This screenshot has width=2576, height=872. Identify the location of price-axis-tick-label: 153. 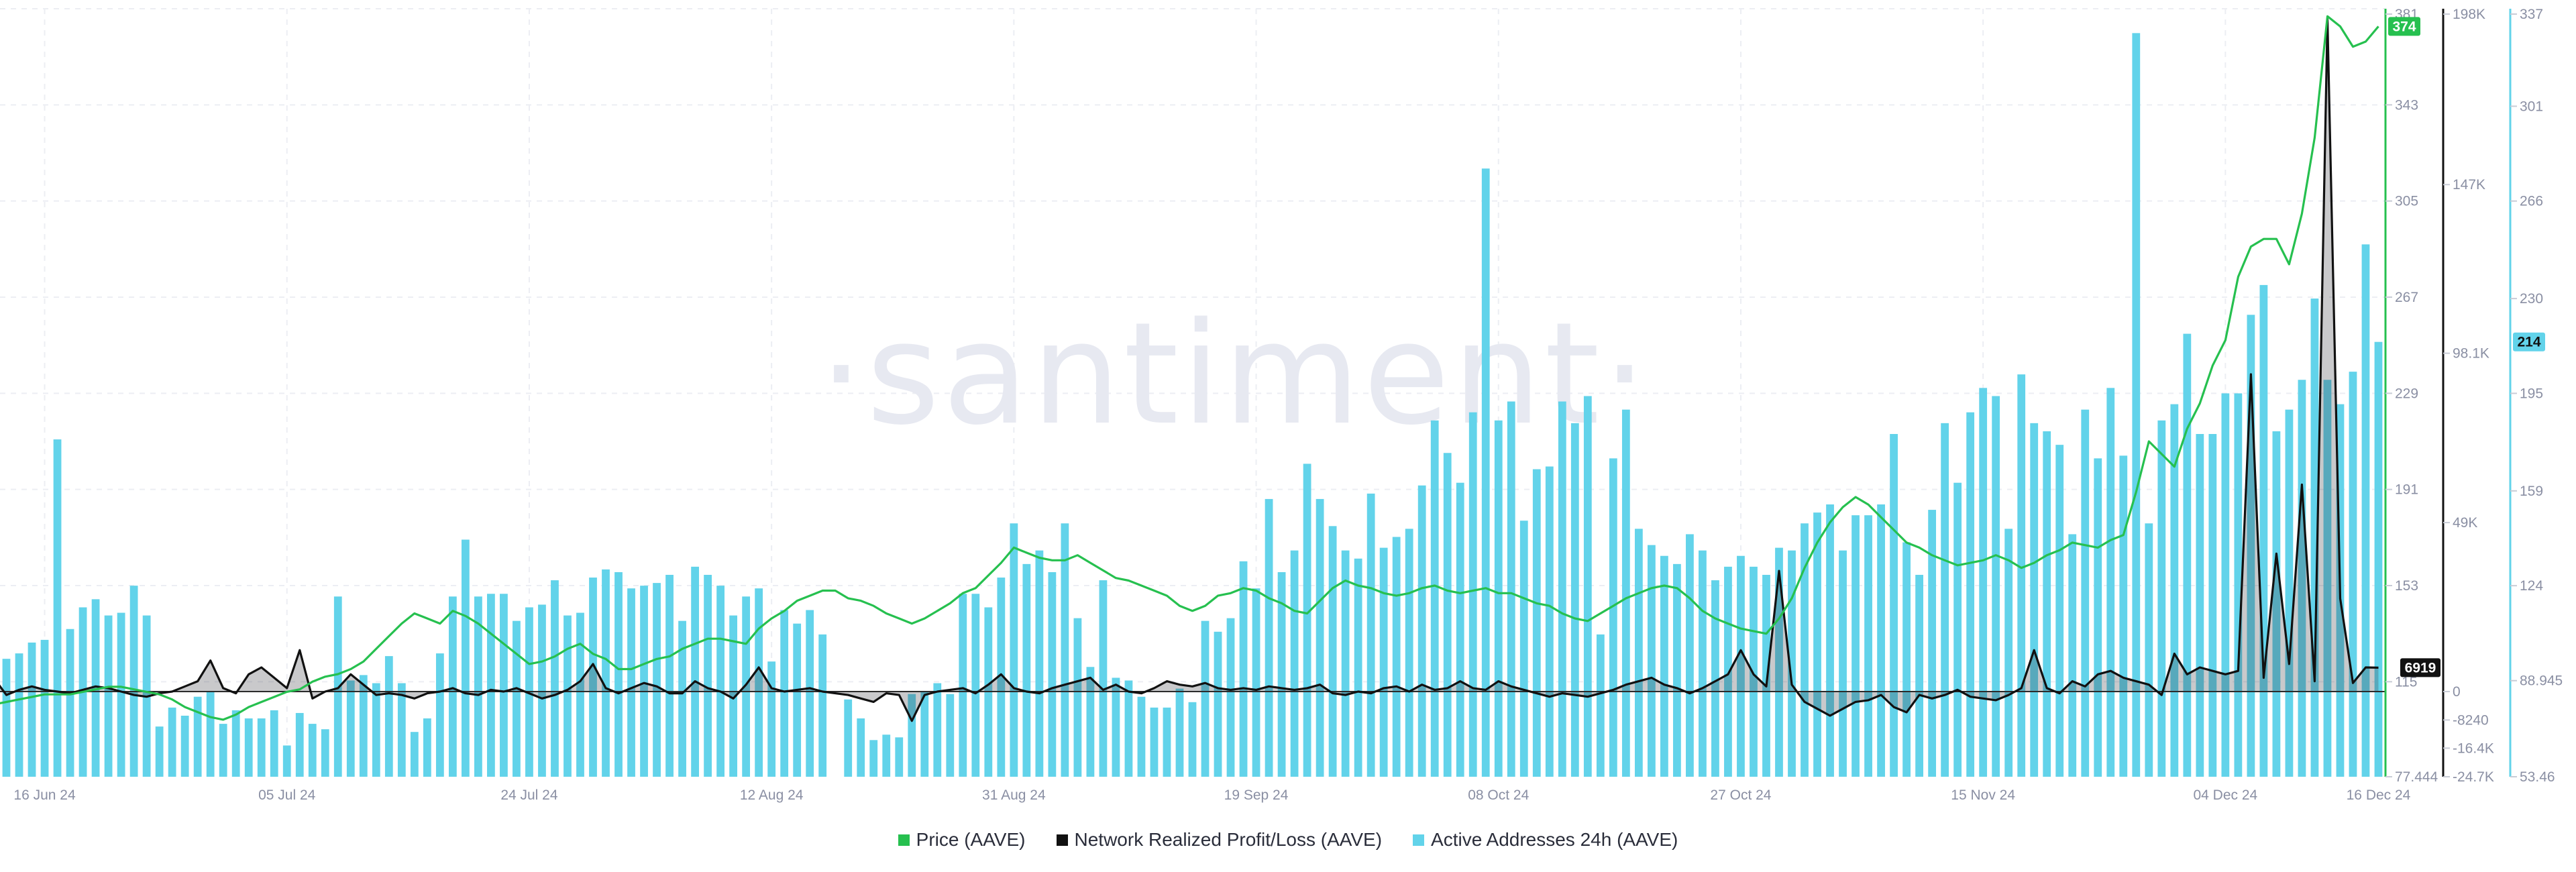
(2406, 586).